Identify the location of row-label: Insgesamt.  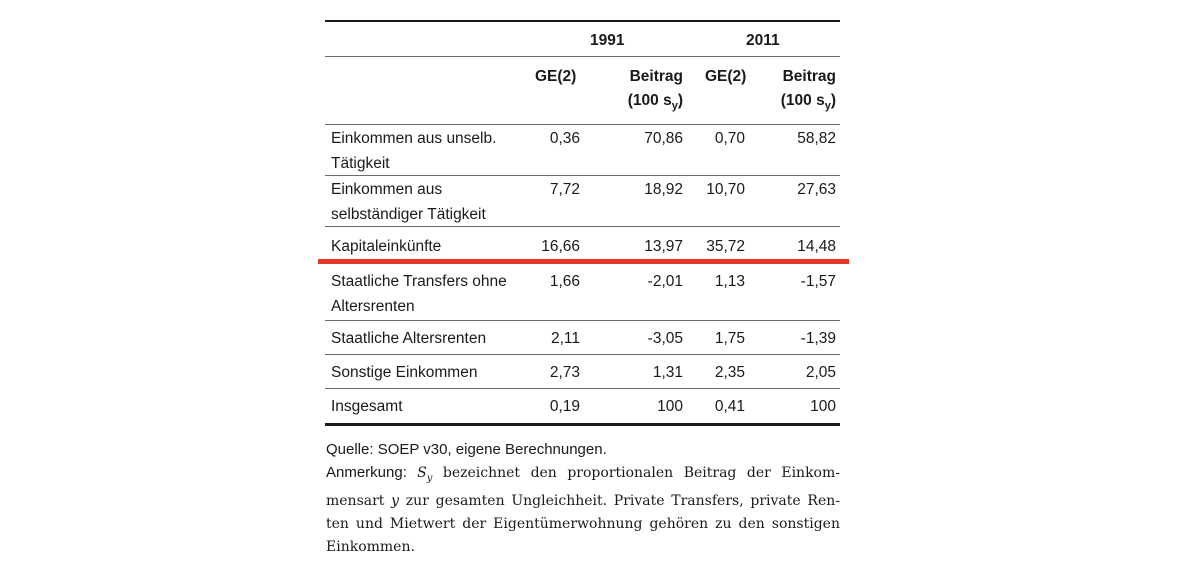
(367, 406).